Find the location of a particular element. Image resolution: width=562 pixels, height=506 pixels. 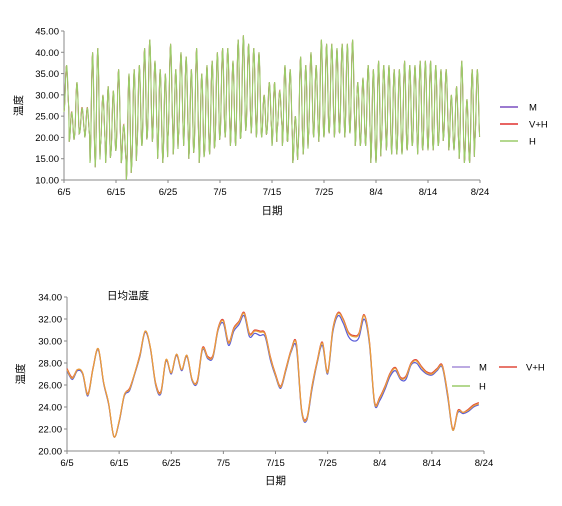

y-tick-label: 24.00 is located at coordinates (50, 408).